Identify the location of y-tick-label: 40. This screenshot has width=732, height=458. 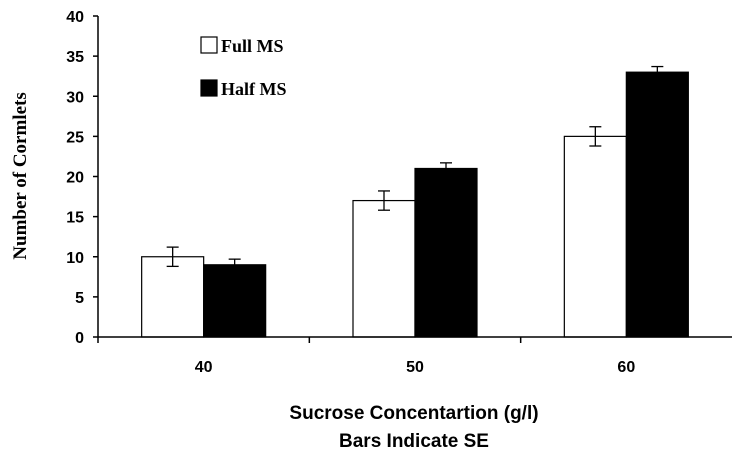
(75, 17).